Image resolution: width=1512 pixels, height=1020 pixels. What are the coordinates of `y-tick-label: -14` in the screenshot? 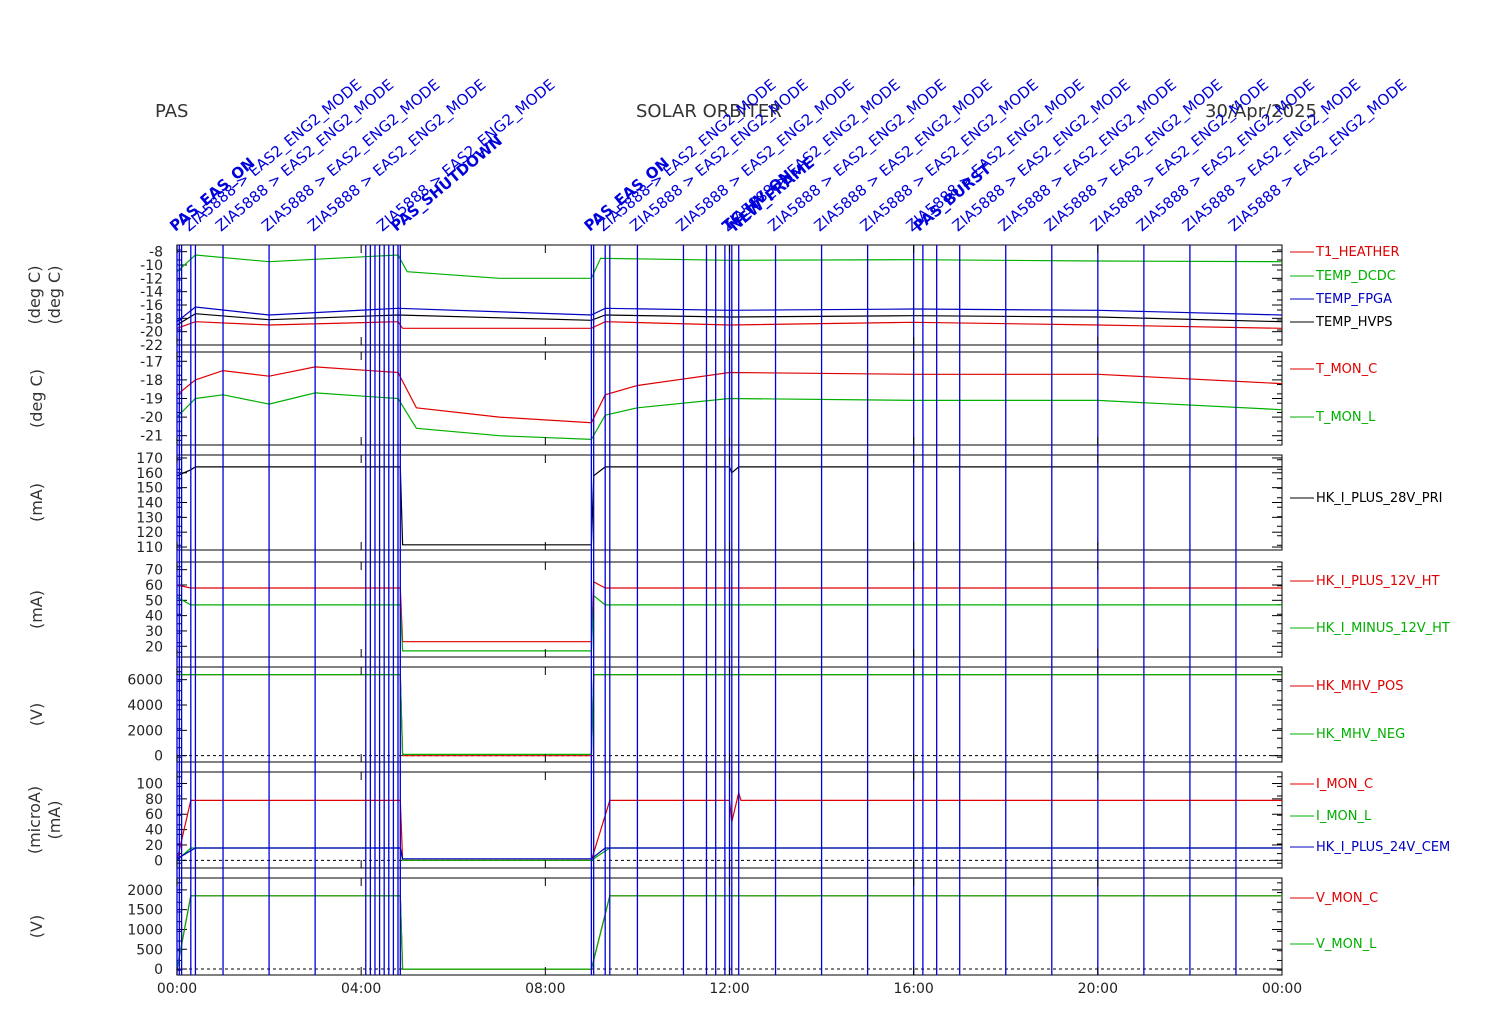 It's located at (151, 293).